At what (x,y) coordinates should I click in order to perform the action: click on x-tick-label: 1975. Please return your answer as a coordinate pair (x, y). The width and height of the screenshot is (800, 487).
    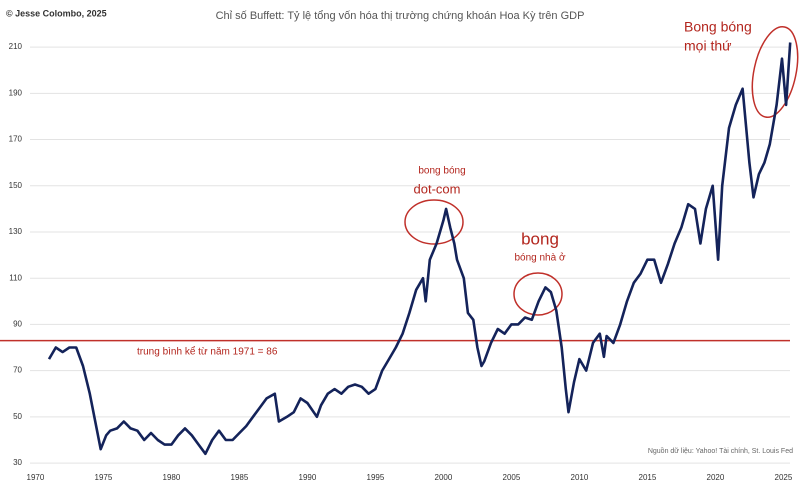
    Looking at the image, I should click on (104, 477).